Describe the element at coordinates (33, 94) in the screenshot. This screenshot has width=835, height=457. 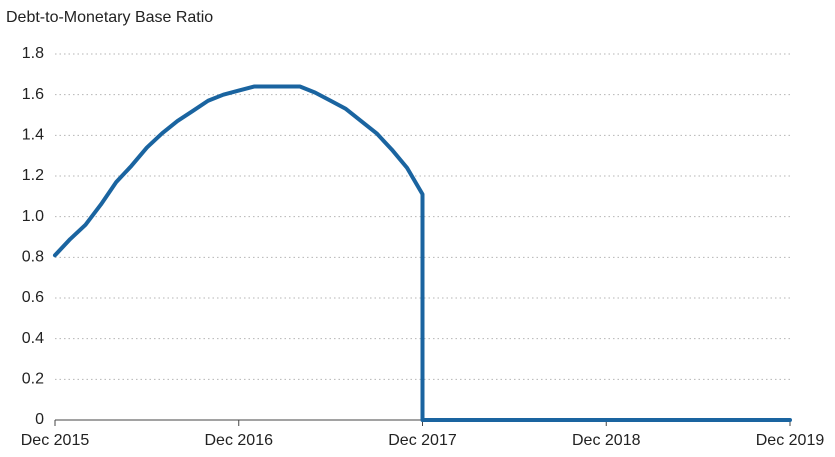
I see `y-tick-label: 1.6` at that location.